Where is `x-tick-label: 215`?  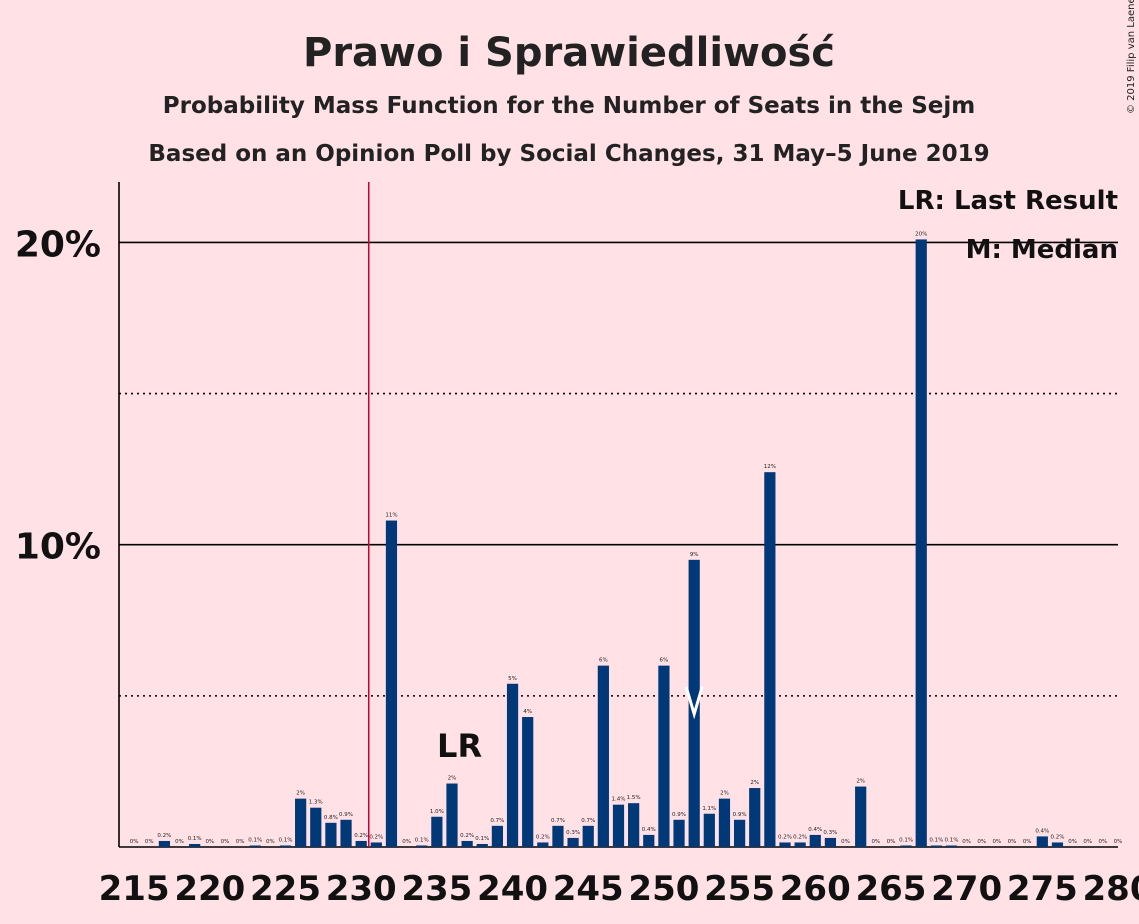 x-tick-label: 215 is located at coordinates (134, 889).